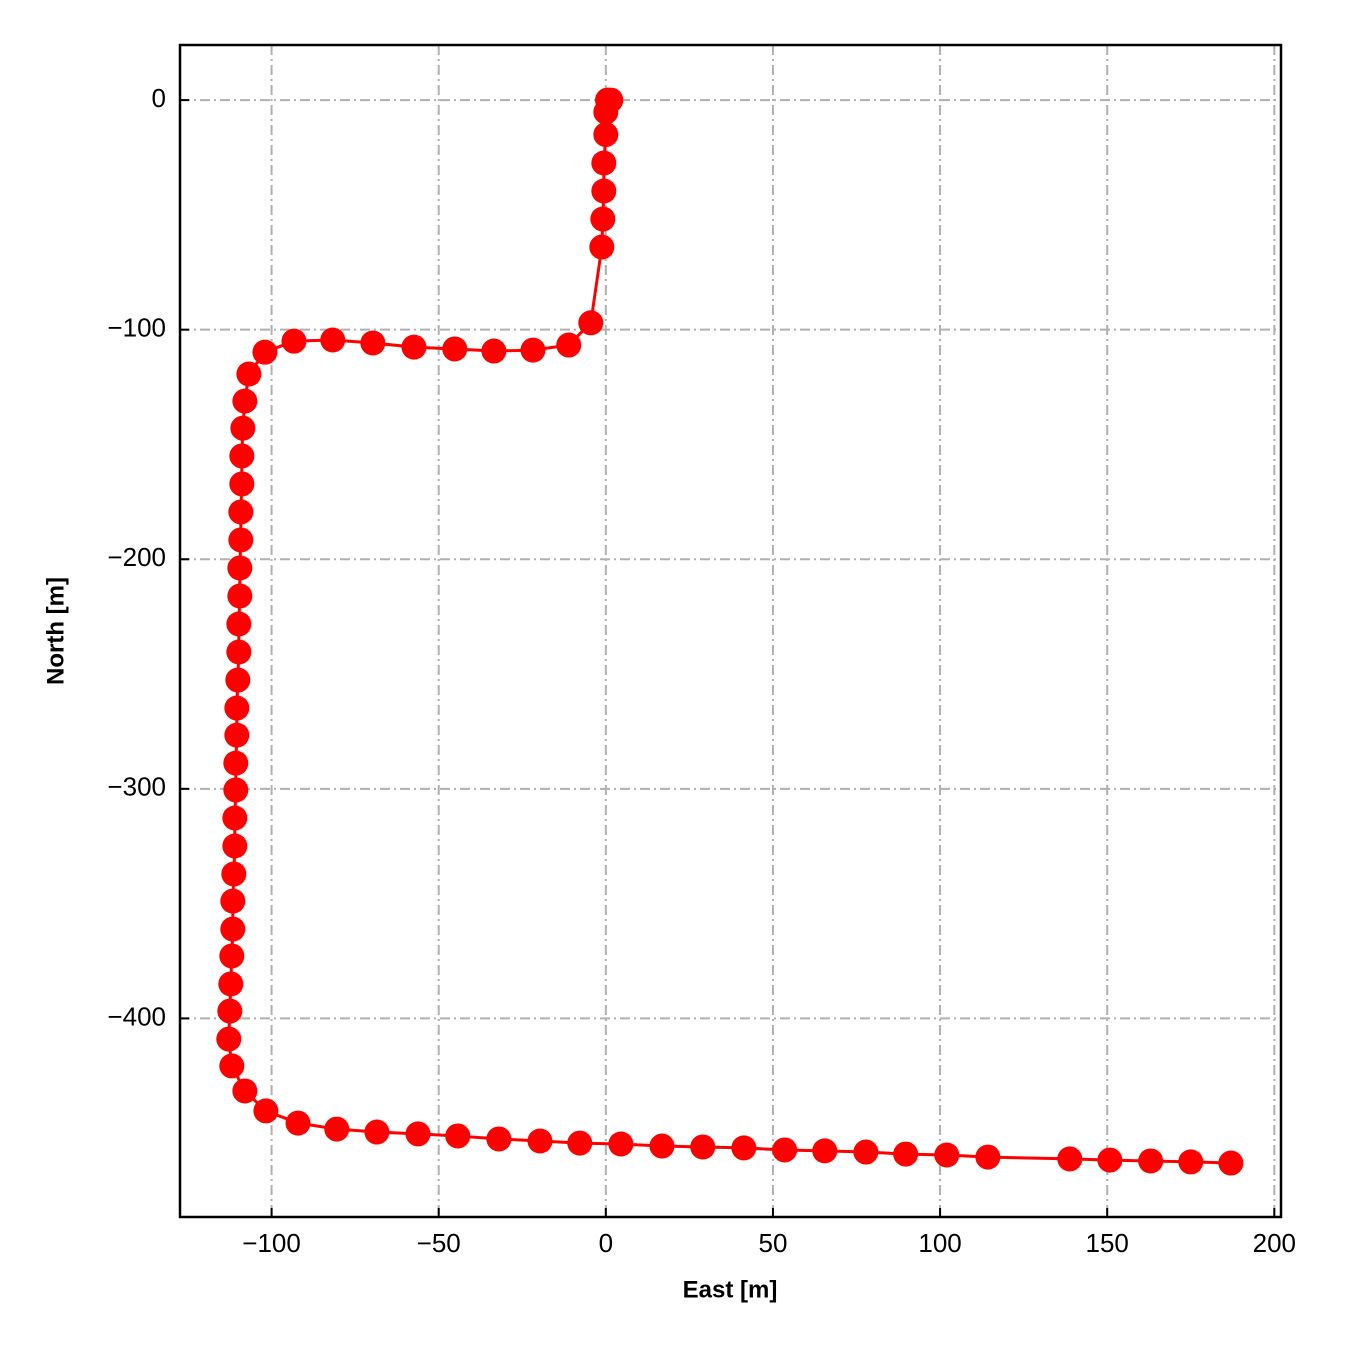 The width and height of the screenshot is (1350, 1350). I want to click on y-tick-label: −100, so click(136, 328).